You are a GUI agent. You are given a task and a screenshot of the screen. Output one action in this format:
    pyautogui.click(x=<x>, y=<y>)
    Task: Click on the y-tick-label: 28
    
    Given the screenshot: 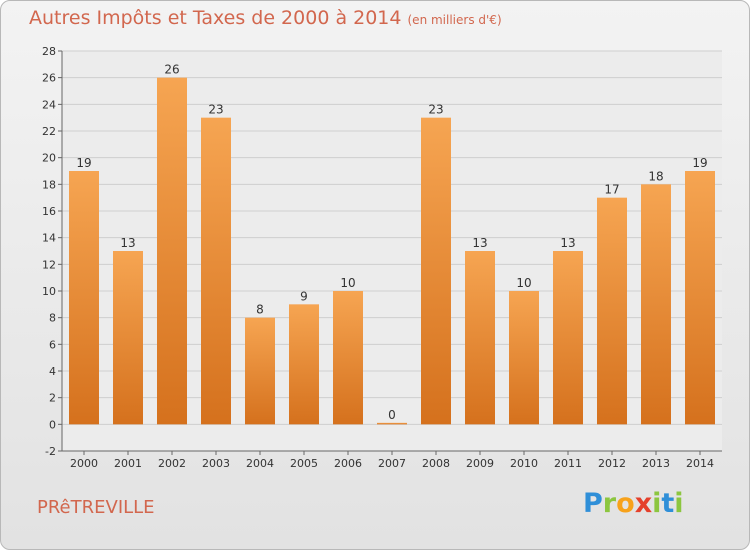 What is the action you would take?
    pyautogui.click(x=49, y=51)
    